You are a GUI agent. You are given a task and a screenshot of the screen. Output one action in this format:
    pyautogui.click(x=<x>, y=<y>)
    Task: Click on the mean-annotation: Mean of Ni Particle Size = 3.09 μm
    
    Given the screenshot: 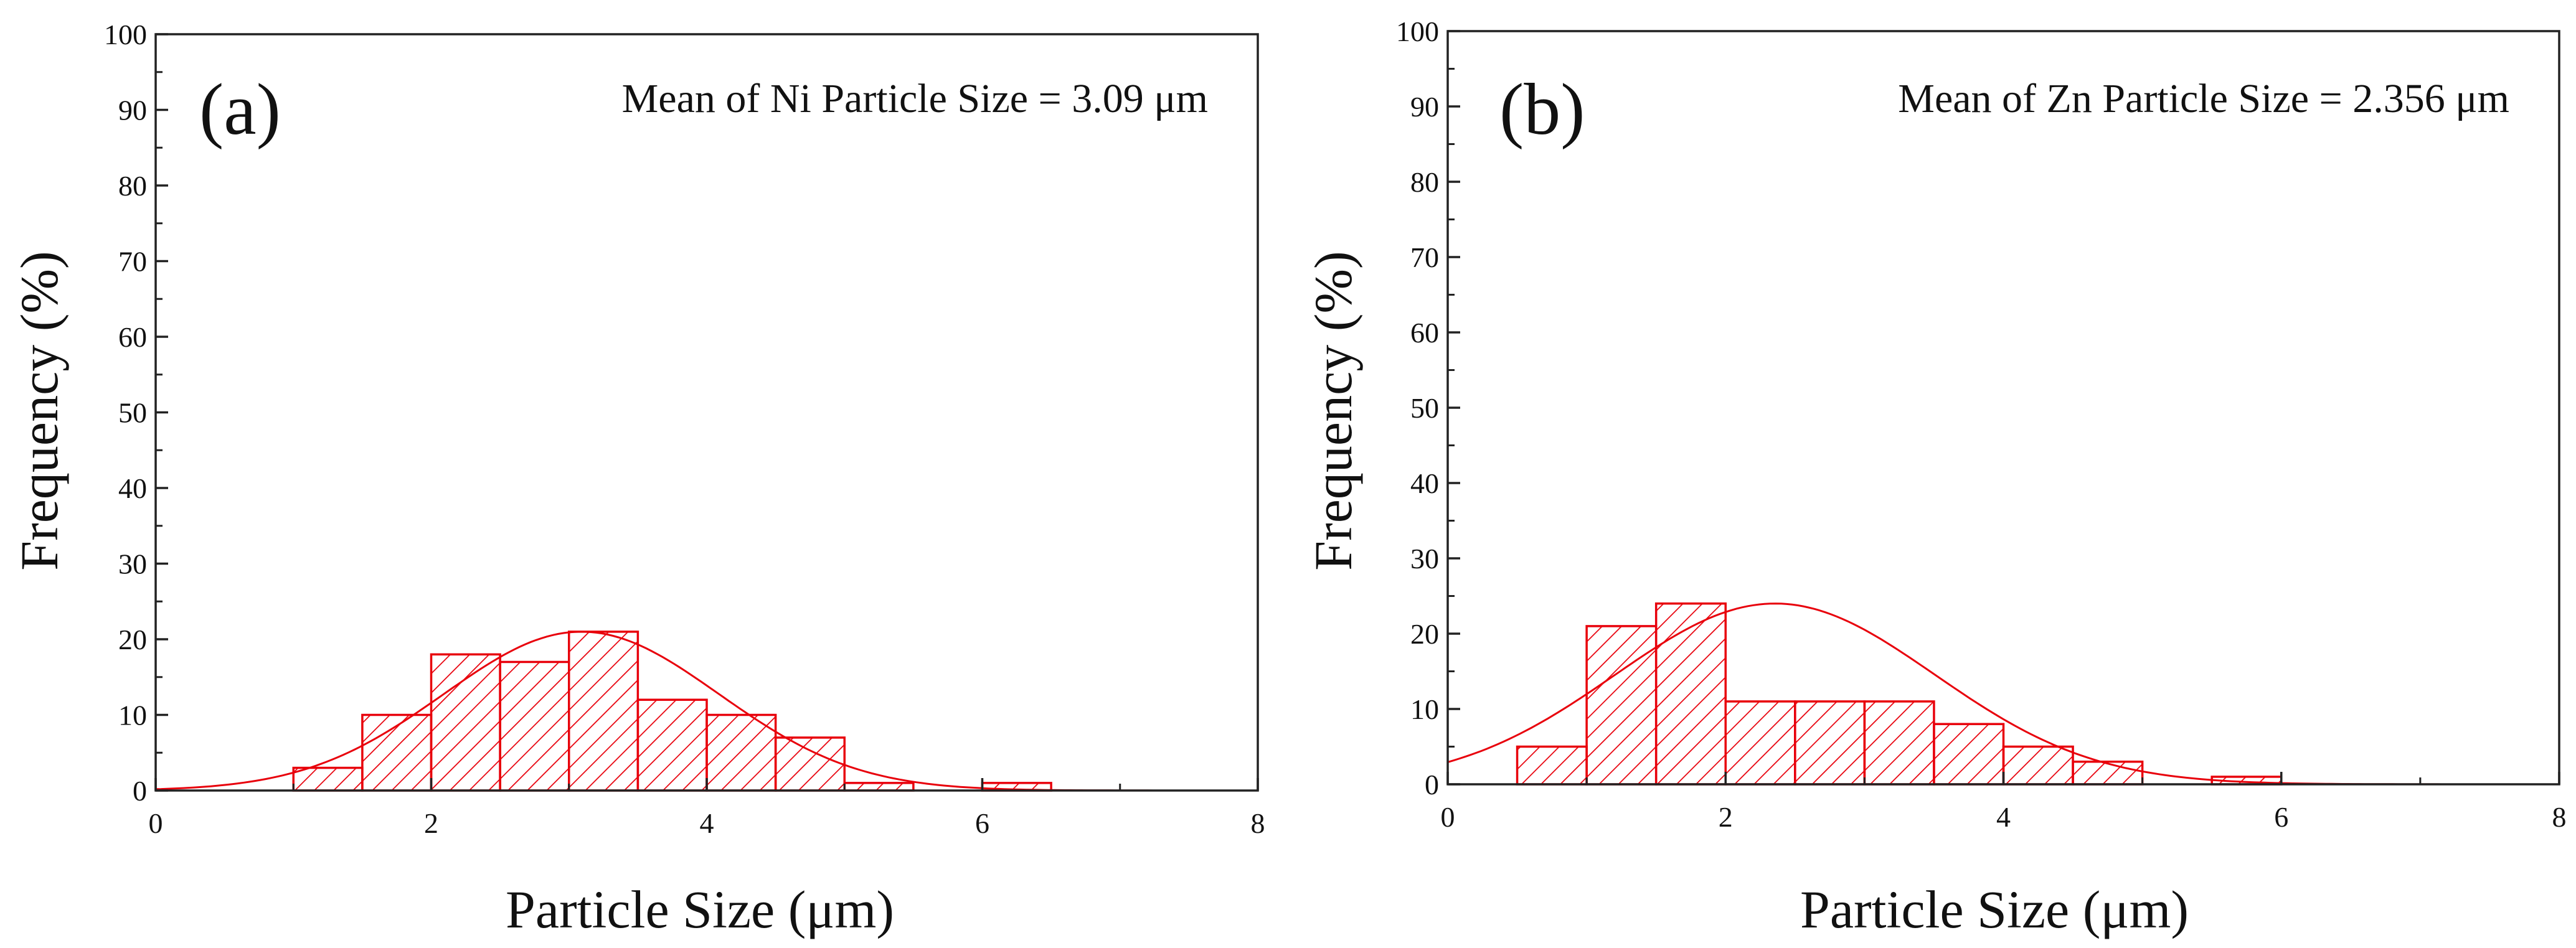 What is the action you would take?
    pyautogui.click(x=915, y=98)
    